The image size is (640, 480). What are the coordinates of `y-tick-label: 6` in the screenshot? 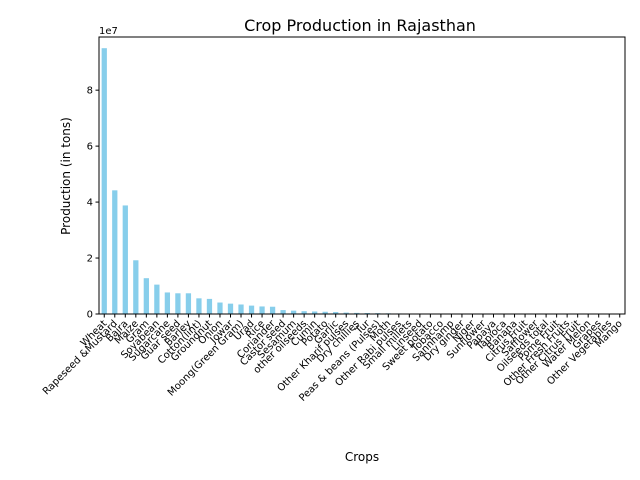 It's located at (90, 147).